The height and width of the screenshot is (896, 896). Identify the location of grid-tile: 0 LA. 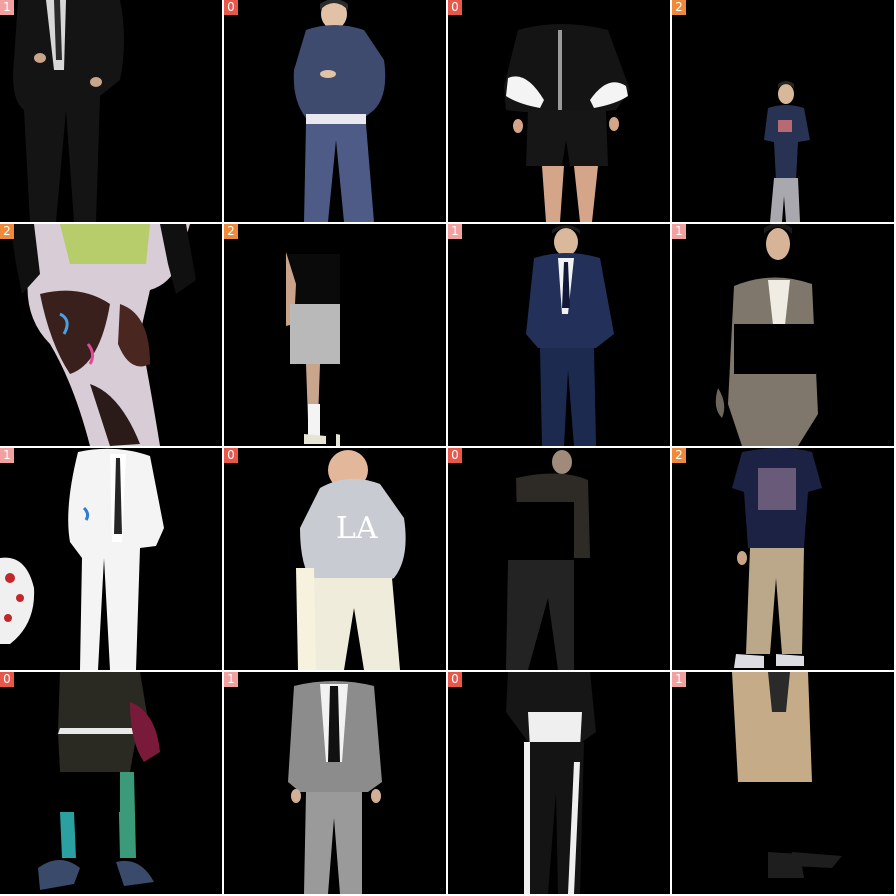
(335, 559).